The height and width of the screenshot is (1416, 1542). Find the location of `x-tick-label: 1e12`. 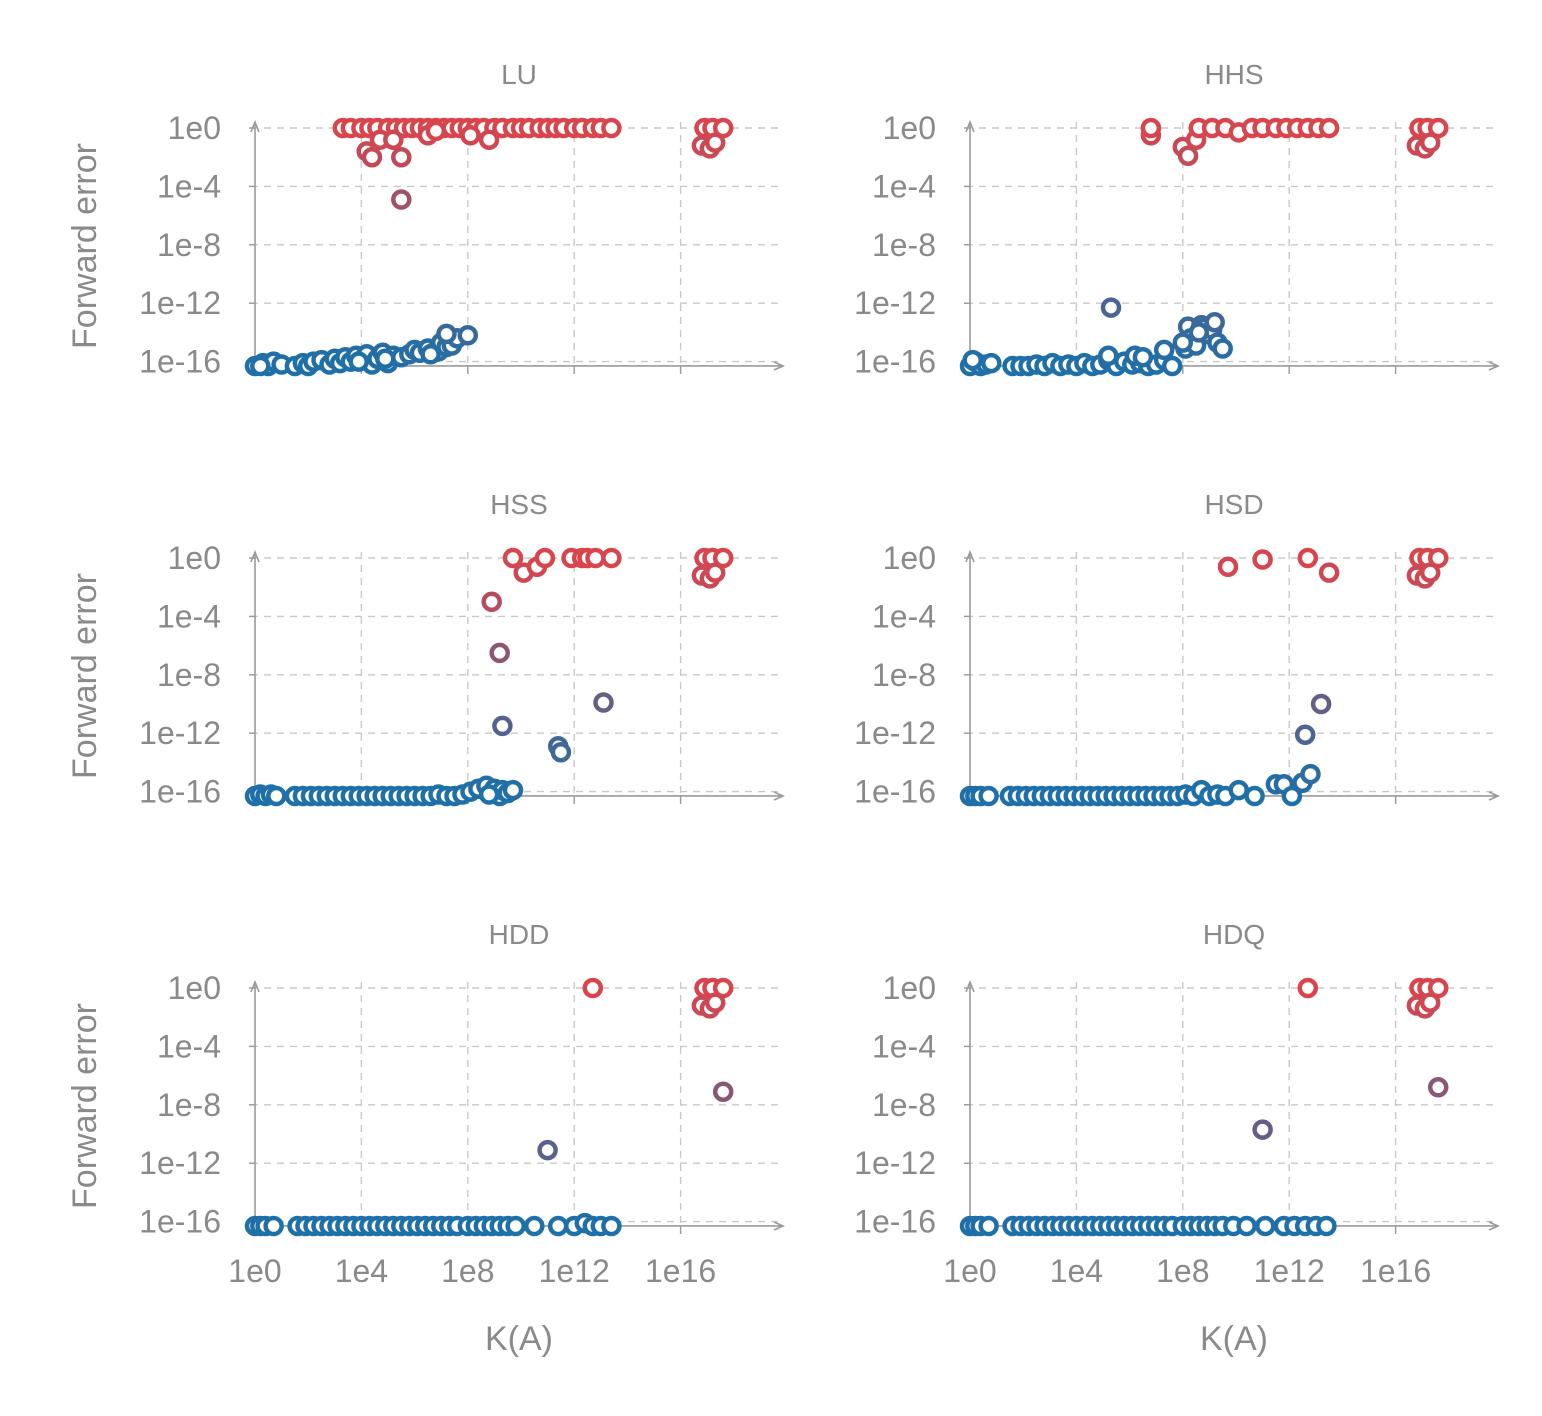

x-tick-label: 1e12 is located at coordinates (1289, 1271).